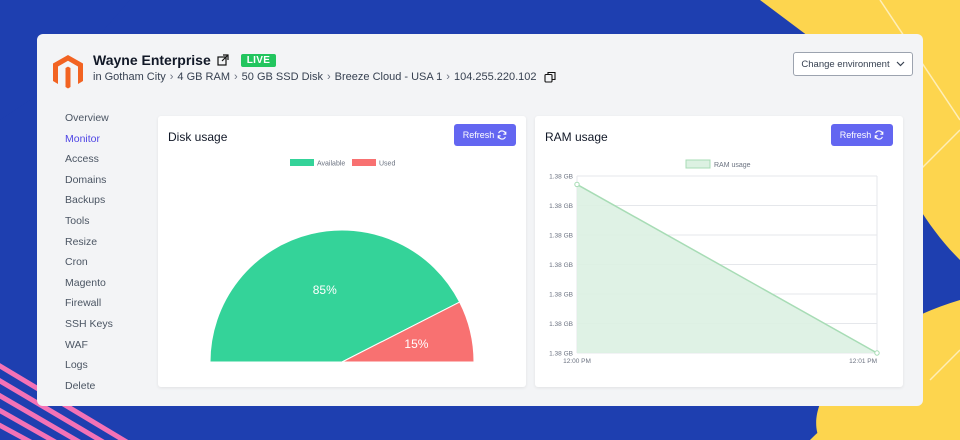  Describe the element at coordinates (495, 77) in the screenshot. I see `breadcrumb-ip: 104.255.220.102` at that location.